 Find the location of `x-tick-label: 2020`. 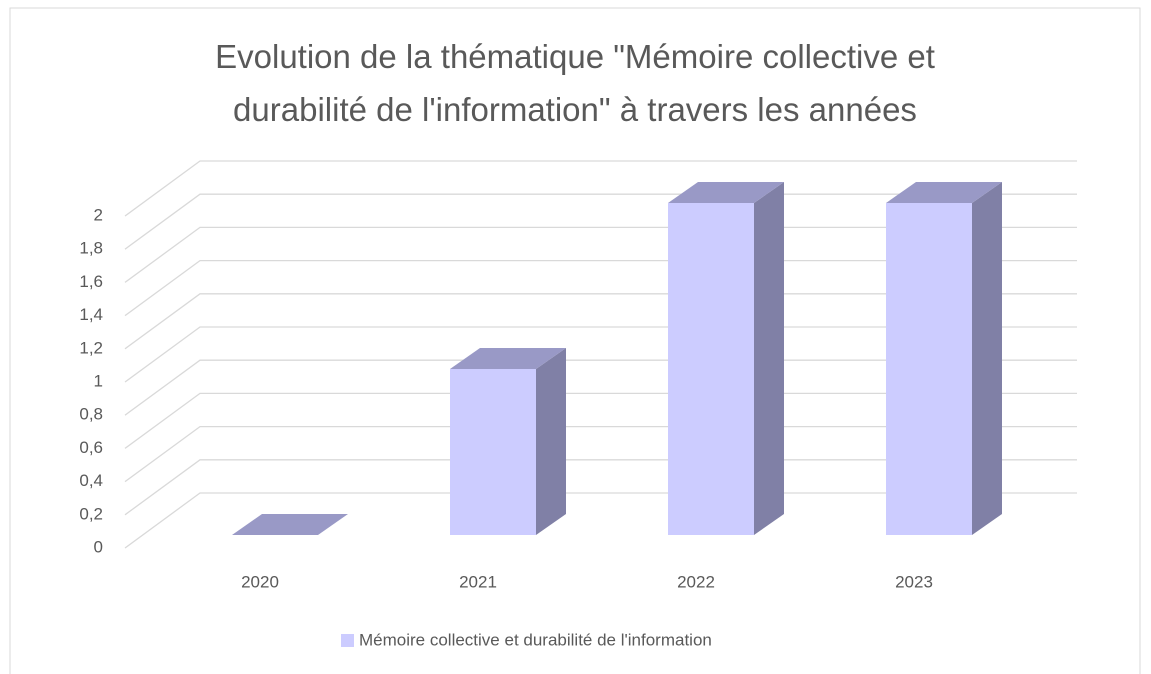

x-tick-label: 2020 is located at coordinates (260, 581).